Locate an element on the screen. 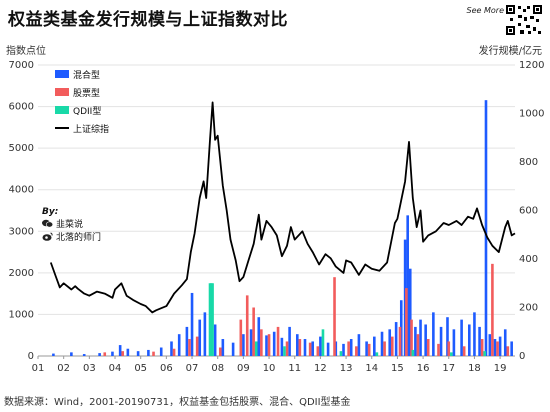 The height and width of the screenshot is (412, 550). x-tick-label: 04 is located at coordinates (115, 368).